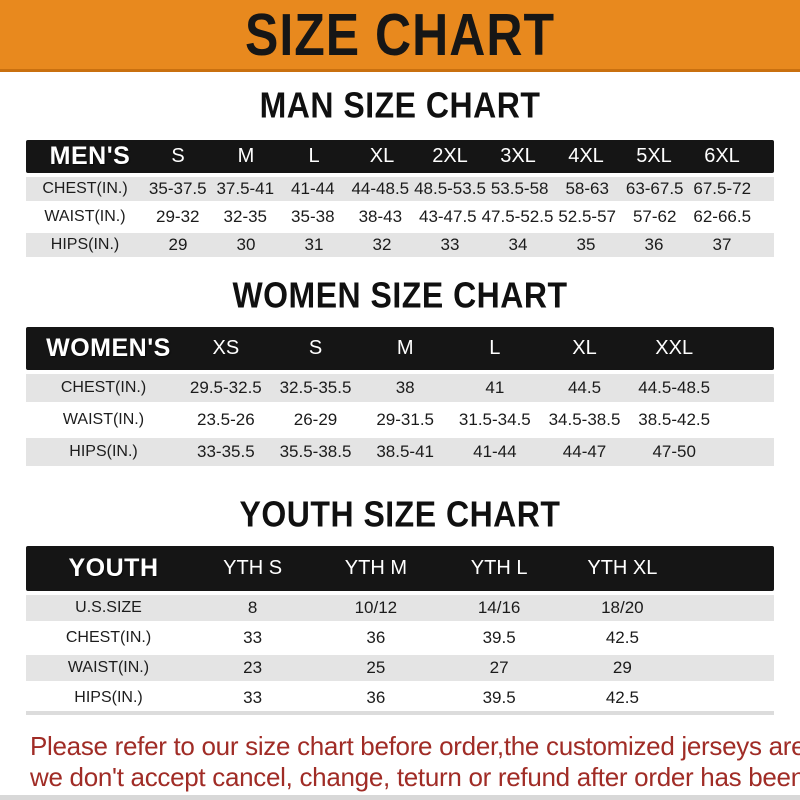 The width and height of the screenshot is (800, 800). Describe the element at coordinates (245, 216) in the screenshot. I see `size-cell: 32-35` at that location.